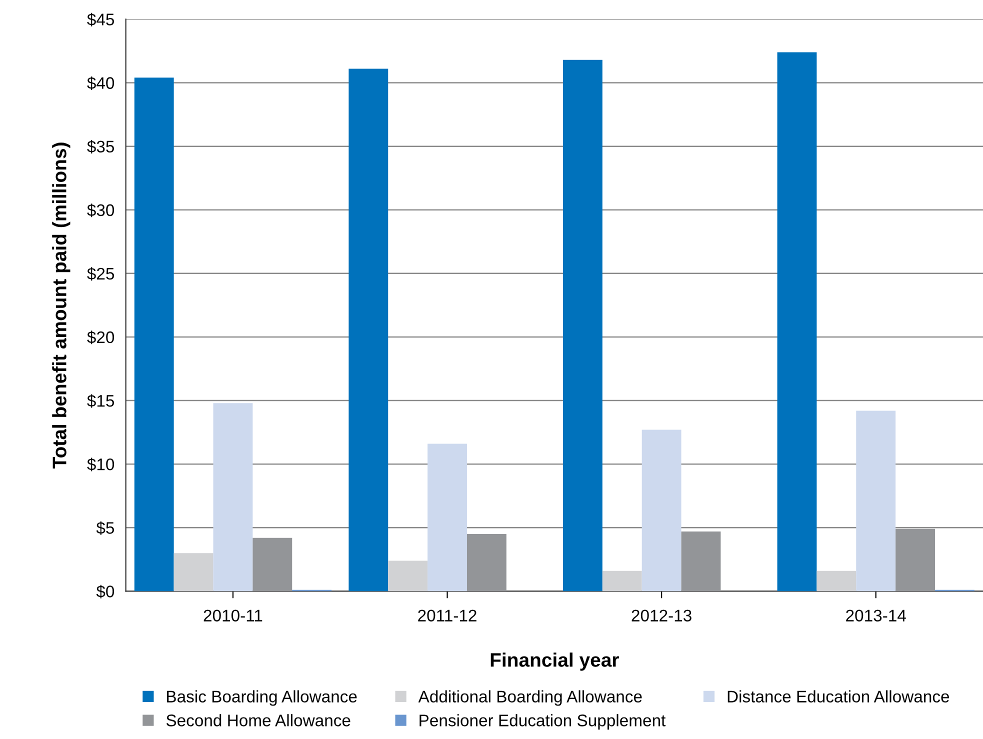 This screenshot has height=739, width=983. What do you see at coordinates (554, 661) in the screenshot?
I see `x-axis-title: Financial year` at bounding box center [554, 661].